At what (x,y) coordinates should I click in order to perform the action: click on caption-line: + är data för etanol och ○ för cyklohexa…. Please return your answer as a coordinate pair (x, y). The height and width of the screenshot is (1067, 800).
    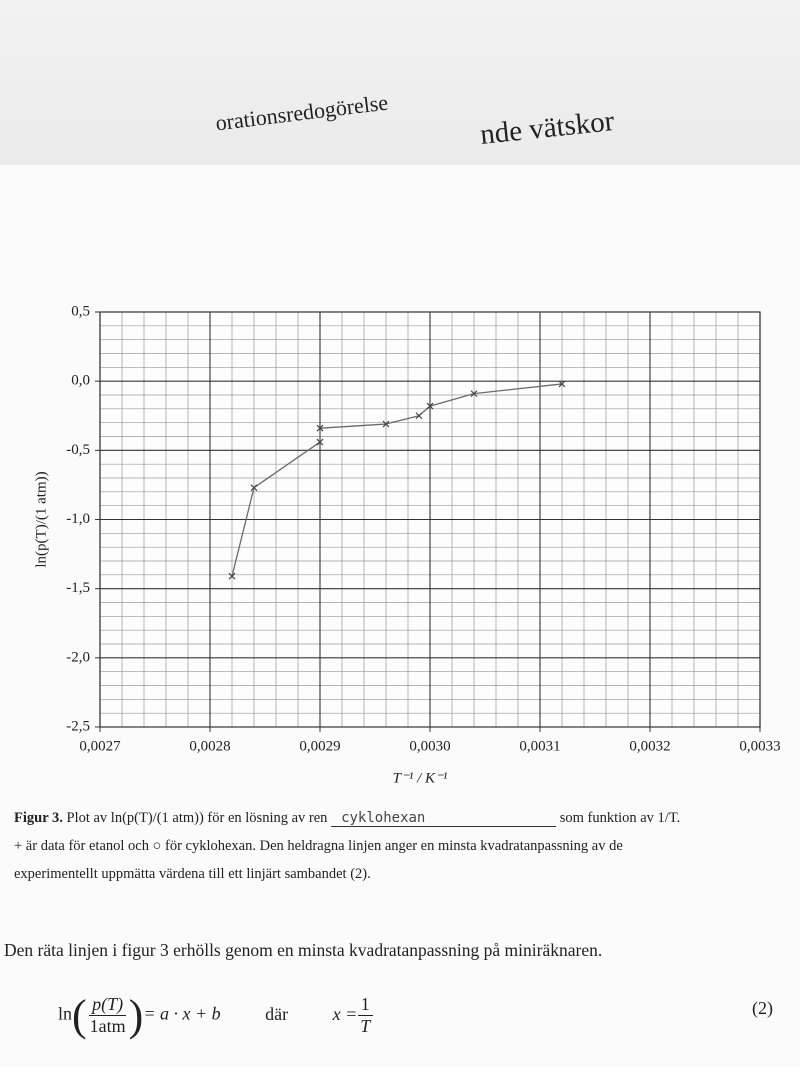
    Looking at the image, I should click on (318, 846).